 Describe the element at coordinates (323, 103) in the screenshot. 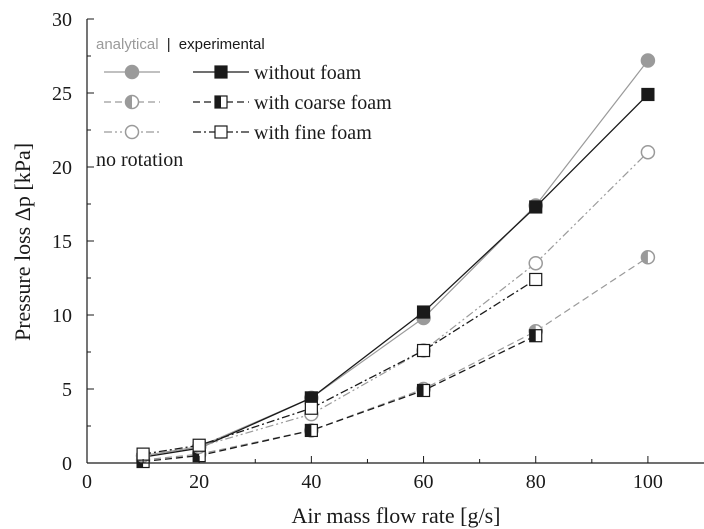

I see `legend-label: with coarse foam` at that location.